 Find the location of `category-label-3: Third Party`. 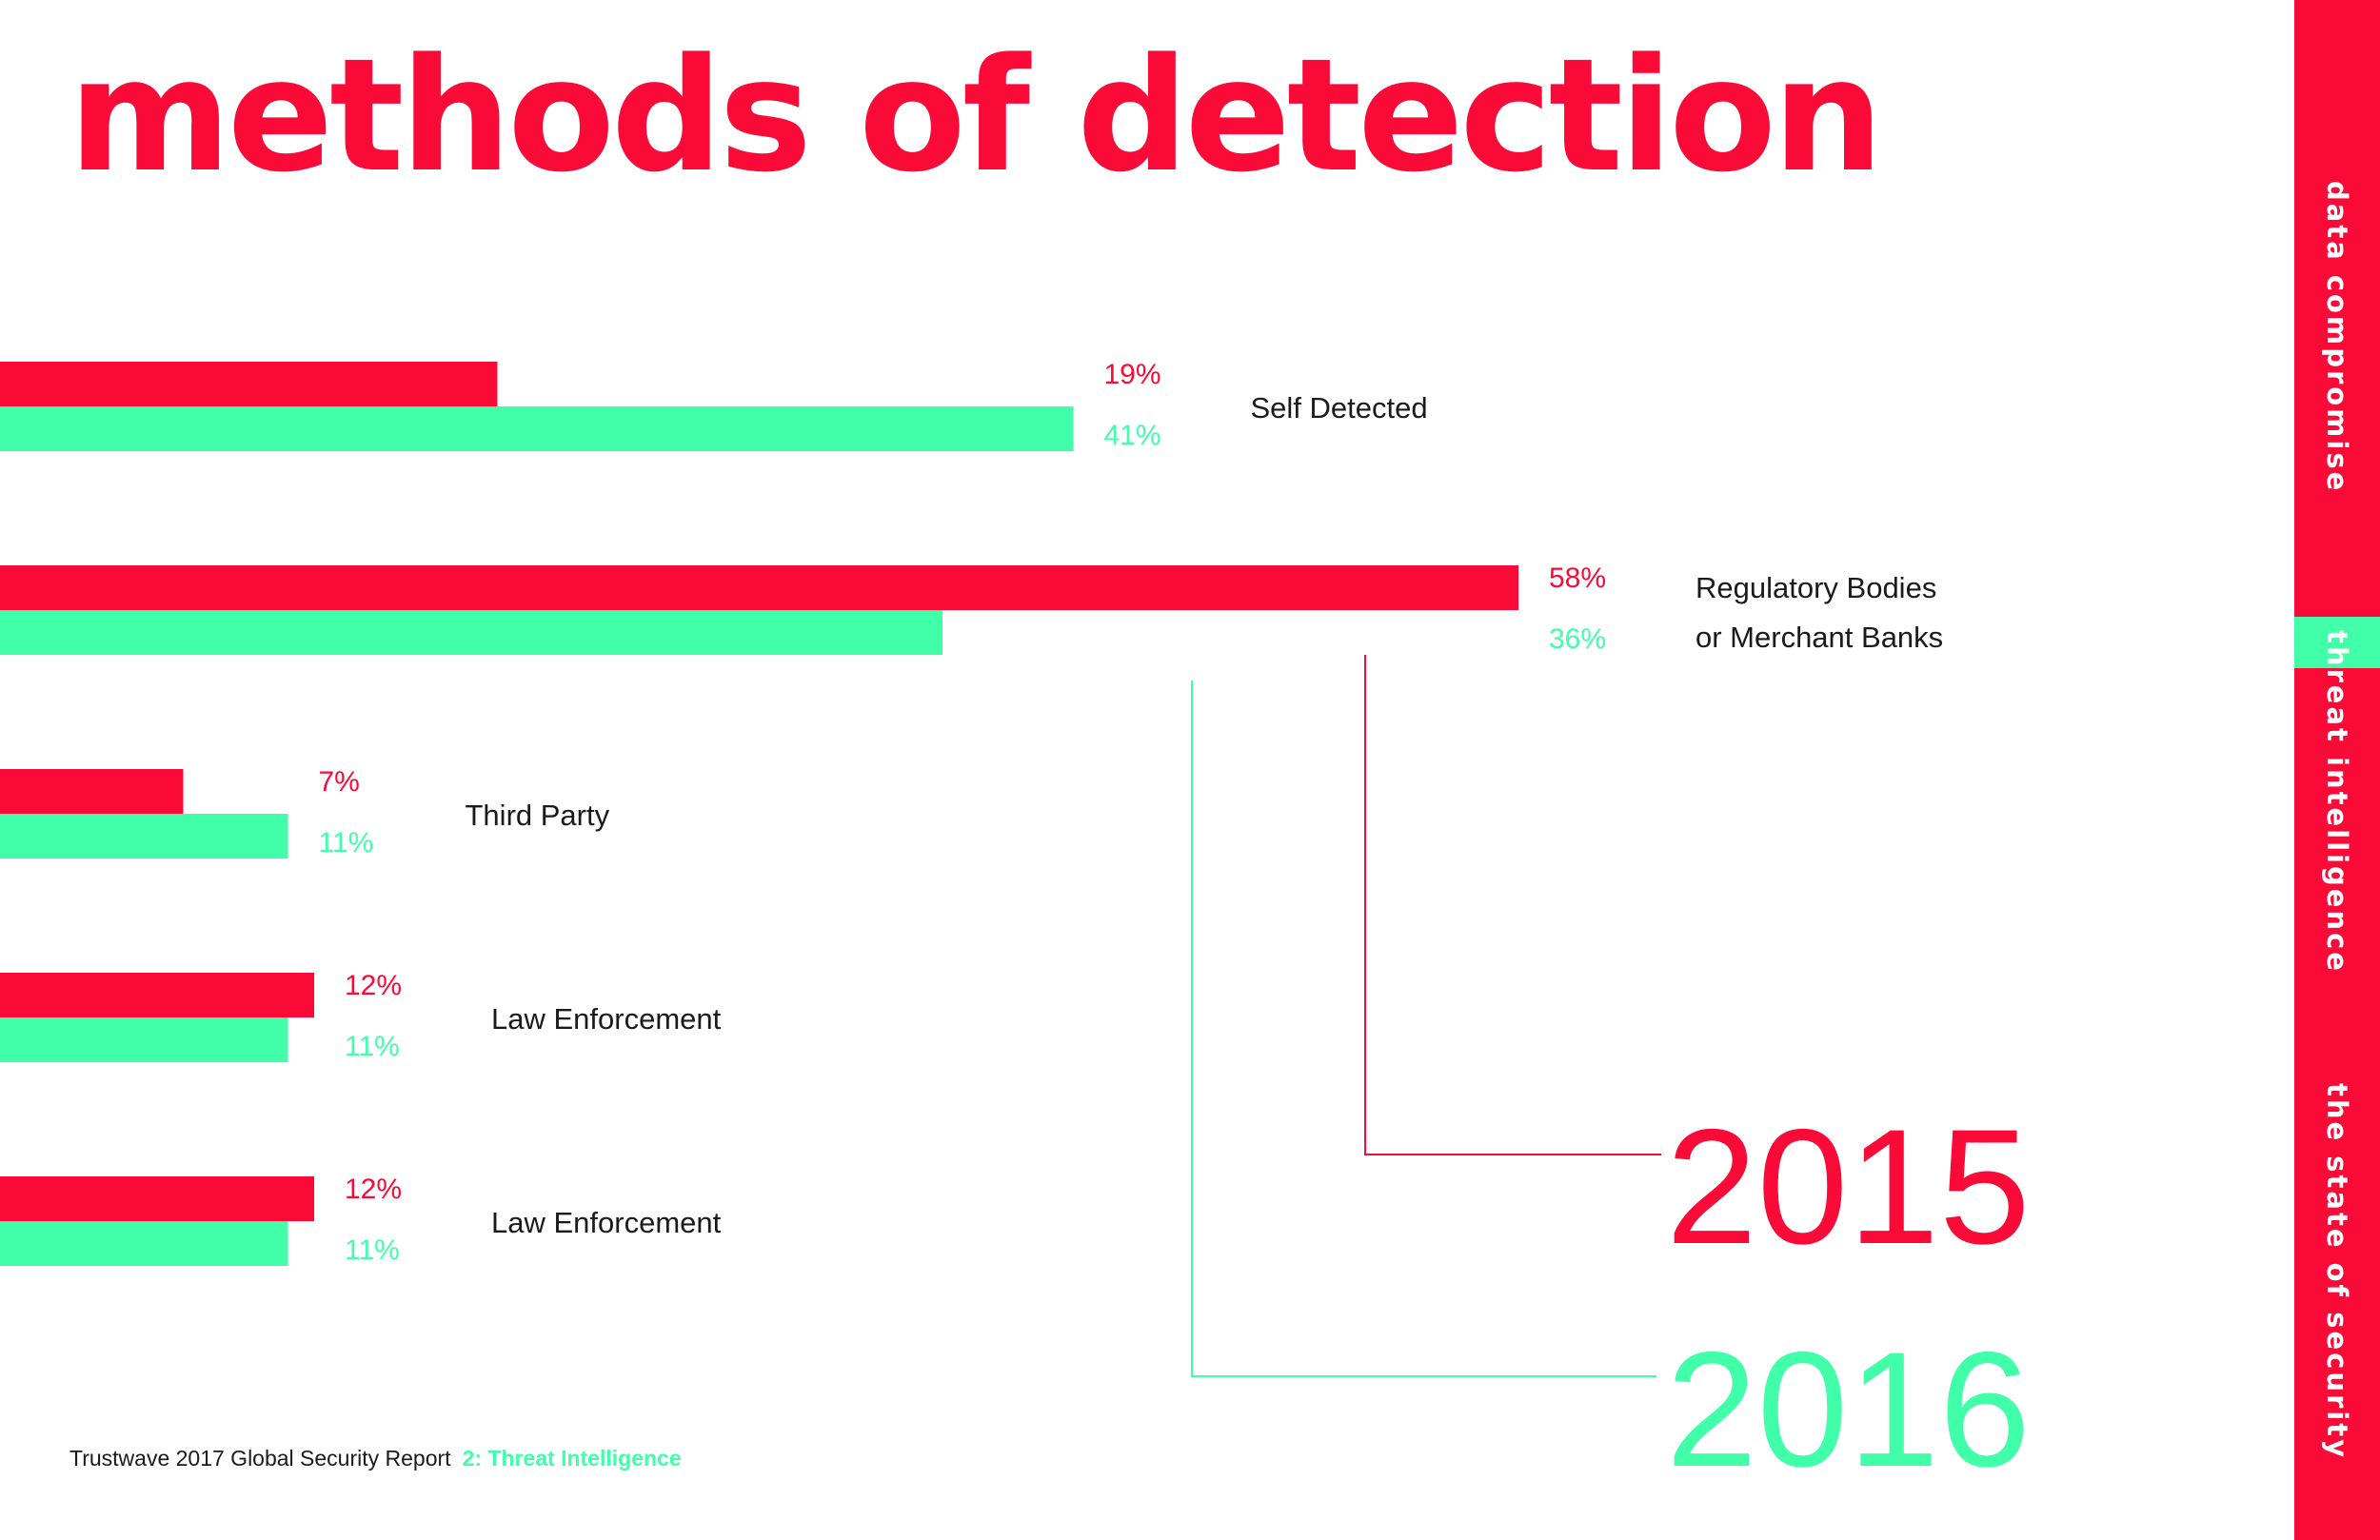

category-label-3: Third Party is located at coordinates (538, 815).